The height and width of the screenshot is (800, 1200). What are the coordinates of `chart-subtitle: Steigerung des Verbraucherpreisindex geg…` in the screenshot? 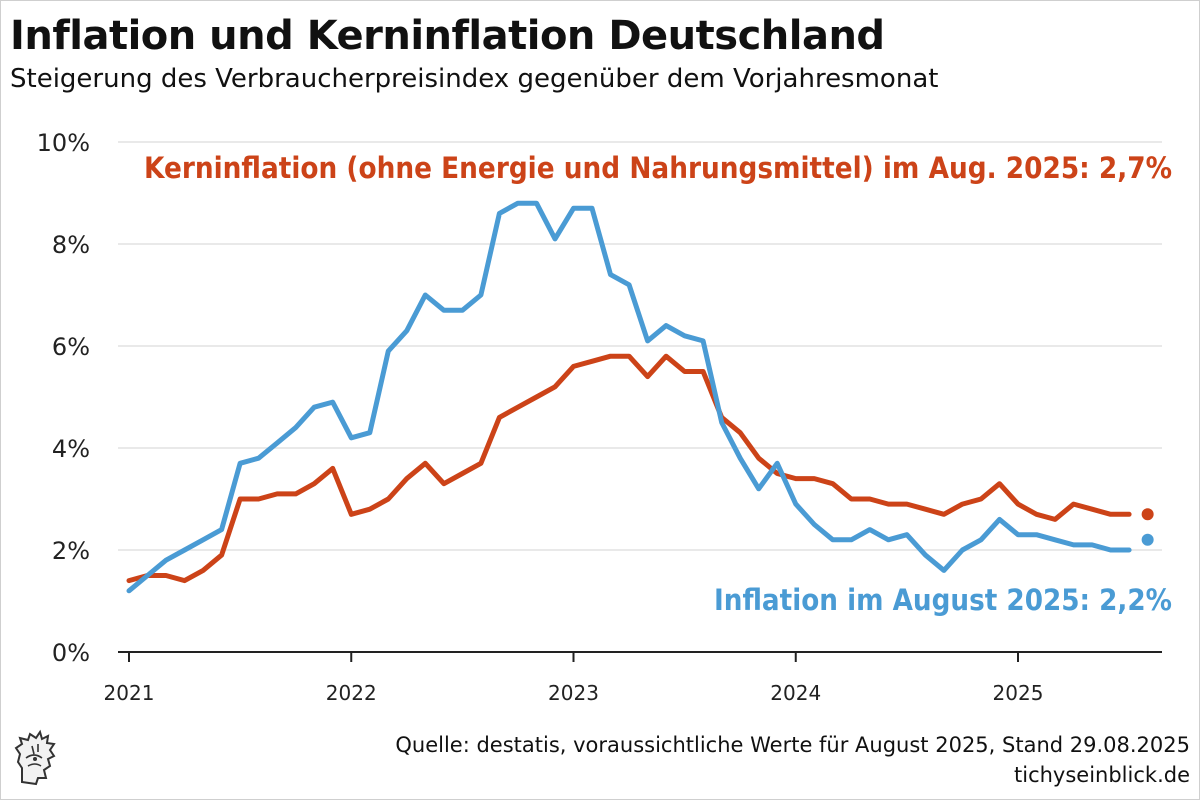 It's located at (474, 79).